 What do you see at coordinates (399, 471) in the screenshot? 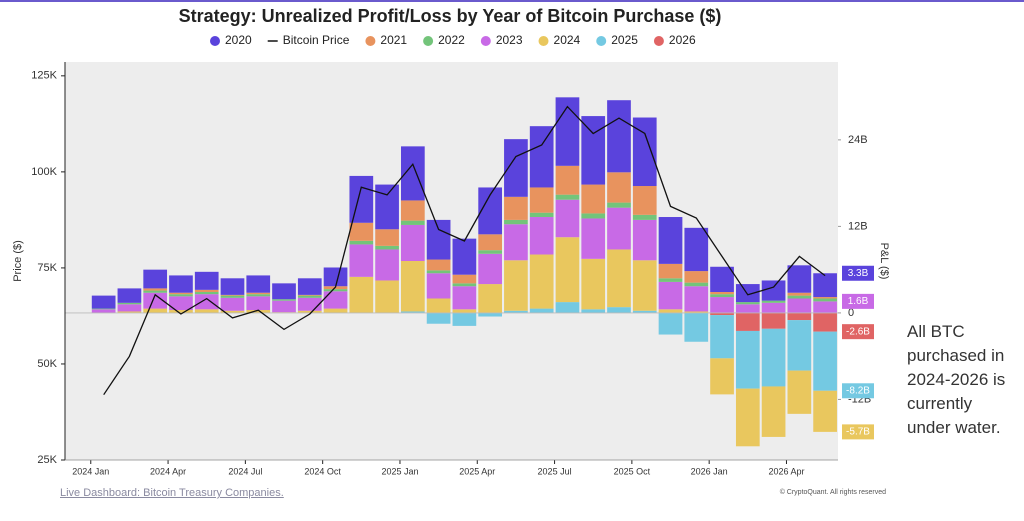
I see `x-tick-label: 2025 Jan` at bounding box center [399, 471].